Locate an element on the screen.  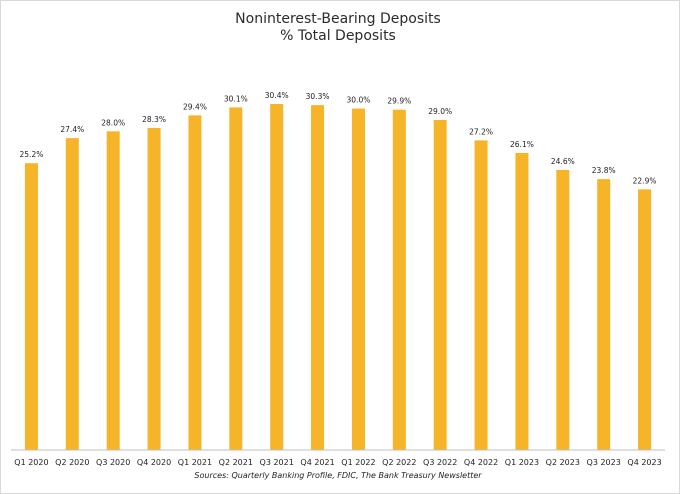
bar-value-label: 24.6% is located at coordinates (563, 161).